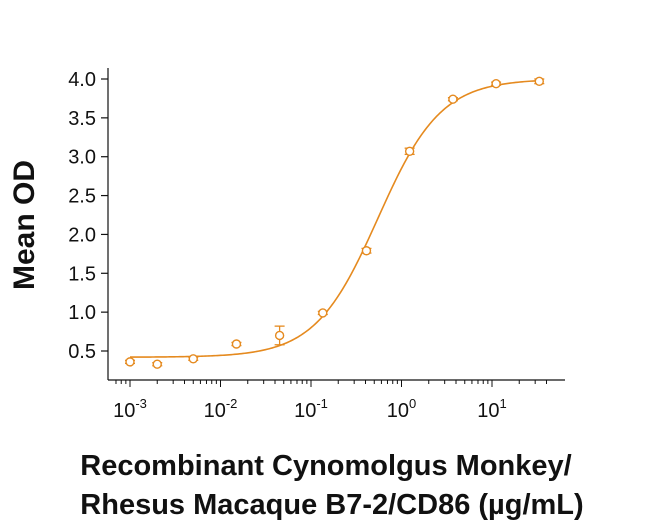 The height and width of the screenshot is (528, 650). I want to click on y-axis-label: Mean OD, so click(24, 225).